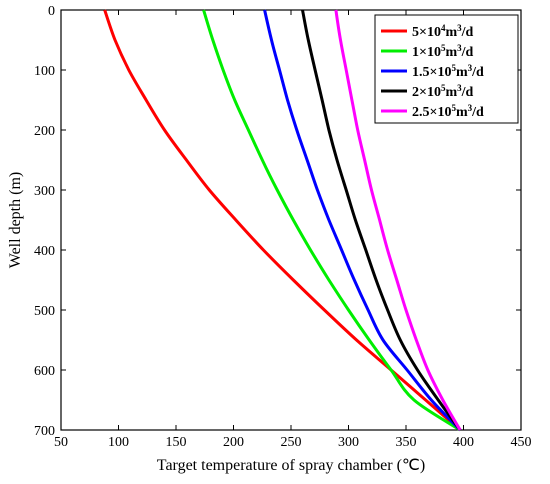 This screenshot has height=484, width=550. I want to click on y-tick-label: 200, so click(44, 131).